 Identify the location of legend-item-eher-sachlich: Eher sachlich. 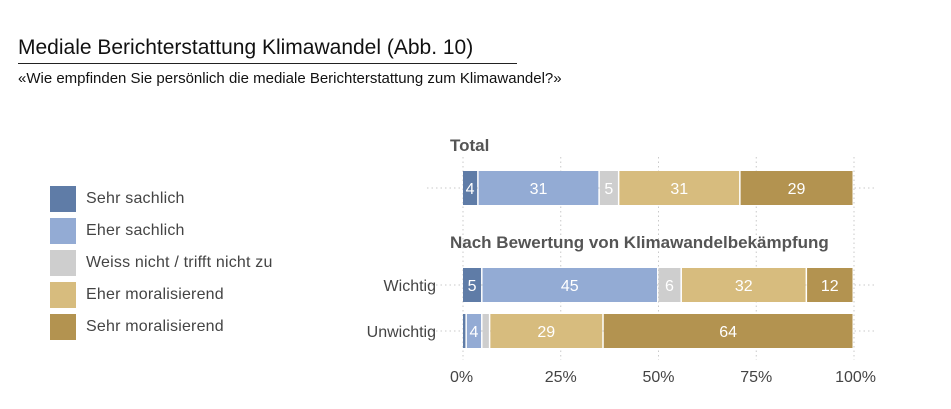
(161, 231).